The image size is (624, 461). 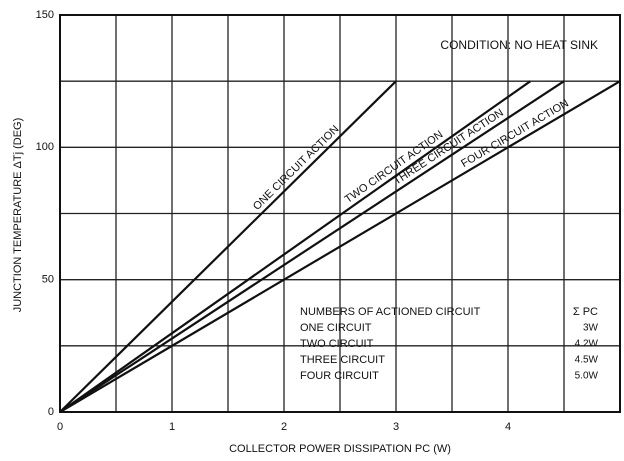 What do you see at coordinates (591, 328) in the screenshot?
I see `table-cell: 3W` at bounding box center [591, 328].